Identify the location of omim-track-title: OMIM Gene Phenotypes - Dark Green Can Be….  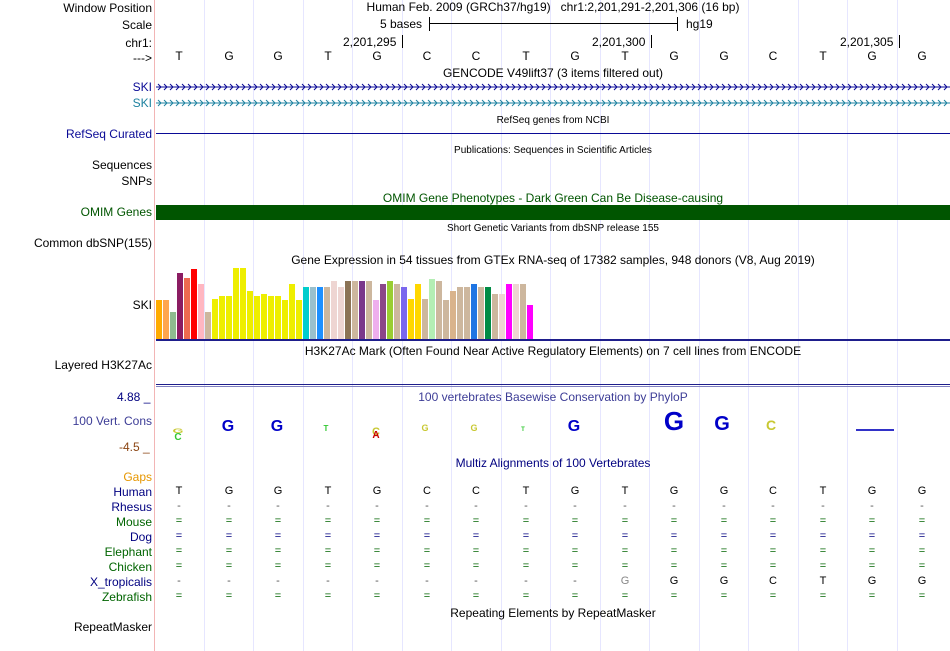
(553, 198).